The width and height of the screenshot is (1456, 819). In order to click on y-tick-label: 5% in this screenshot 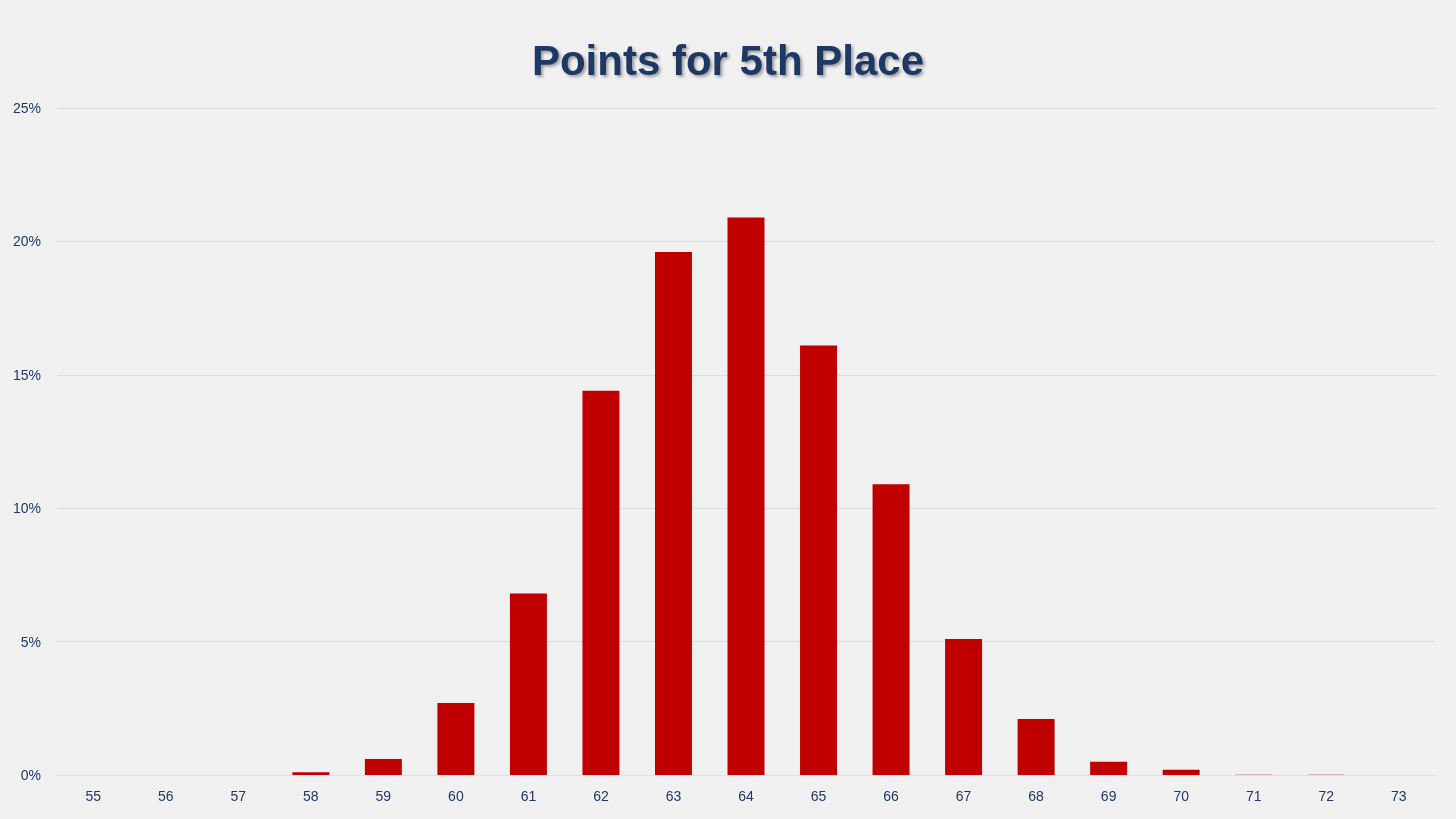, I will do `click(30, 641)`.